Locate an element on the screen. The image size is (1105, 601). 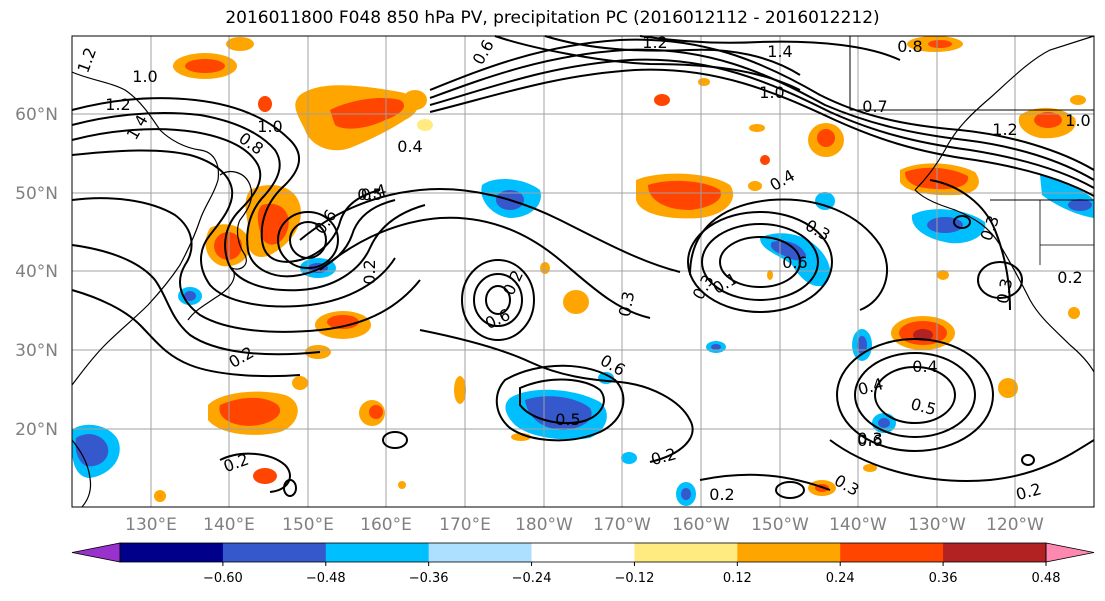
contour-label: 1.4 is located at coordinates (779, 51).